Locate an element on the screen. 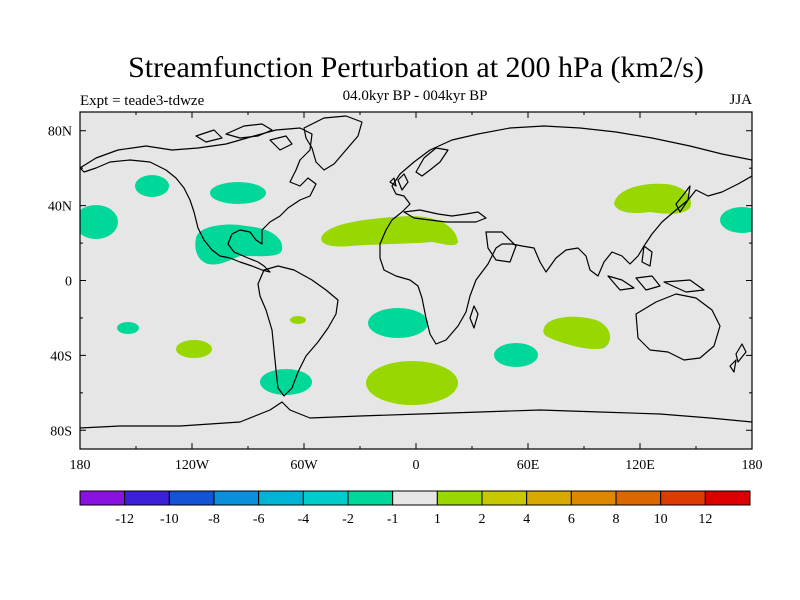  anomaly-south-atlantic-deep is located at coordinates (412, 383).